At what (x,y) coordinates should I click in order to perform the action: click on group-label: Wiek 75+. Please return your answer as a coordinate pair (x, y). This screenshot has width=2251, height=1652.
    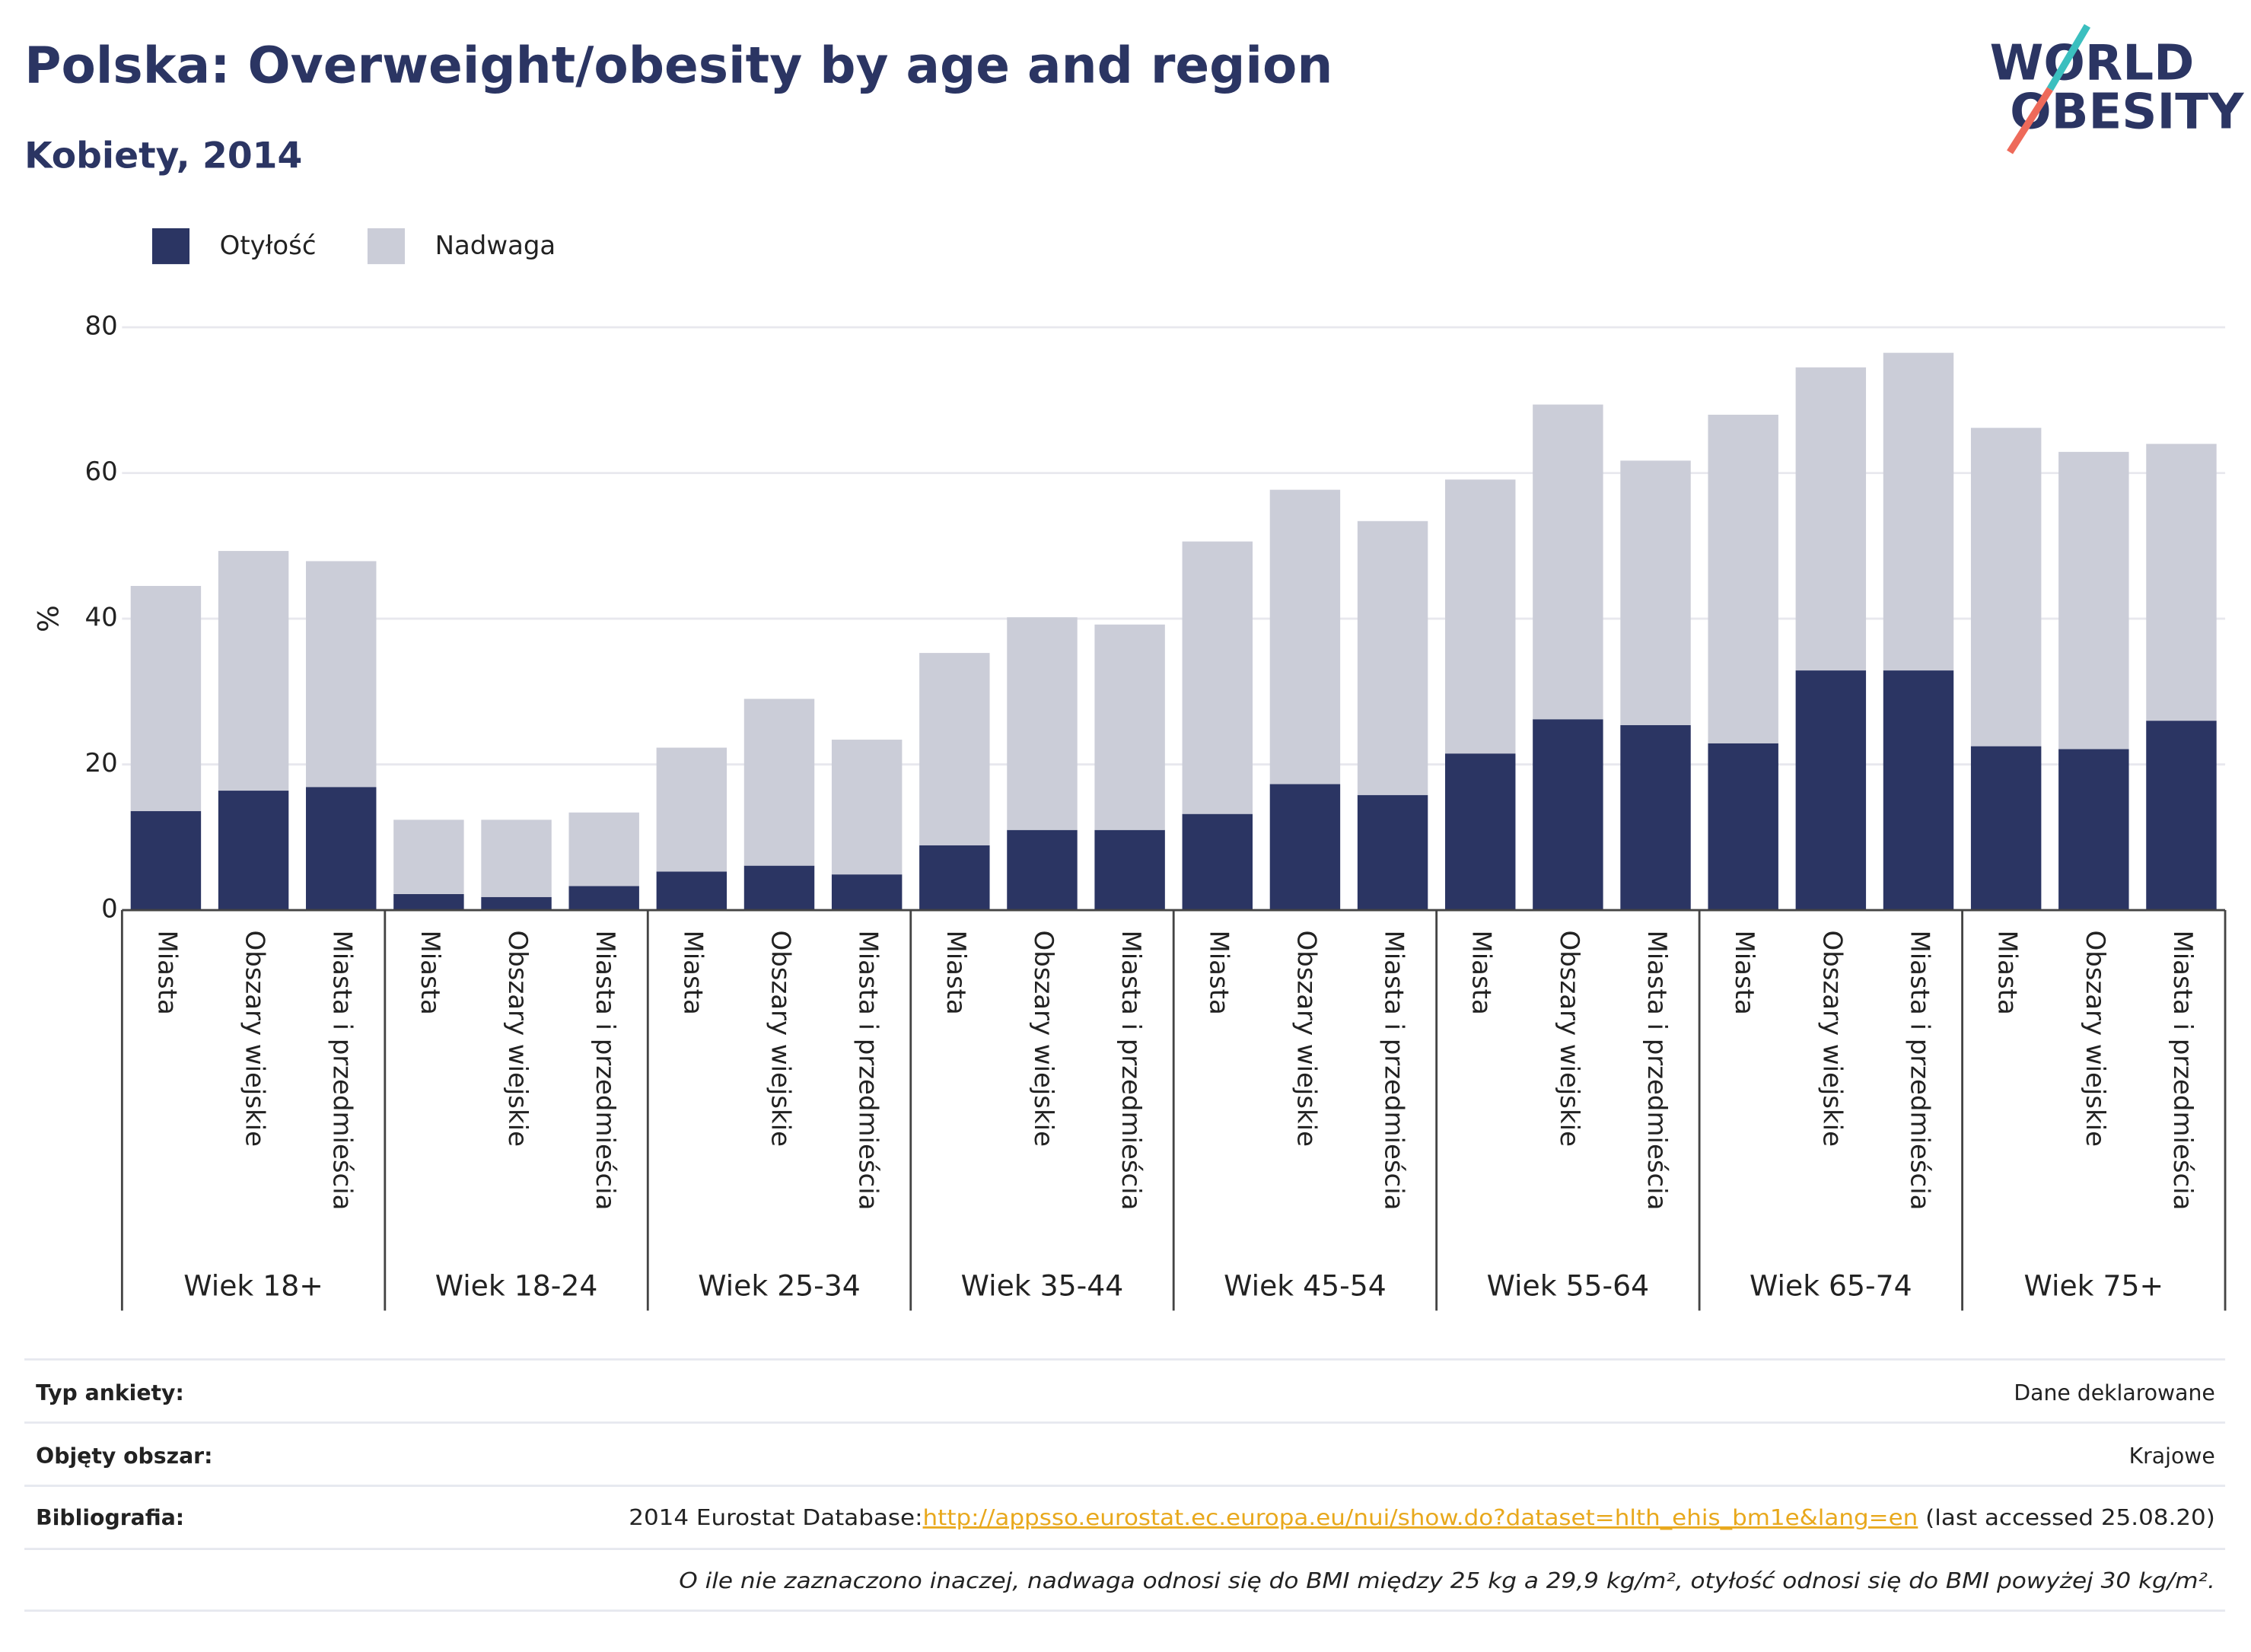
    Looking at the image, I should click on (2094, 1286).